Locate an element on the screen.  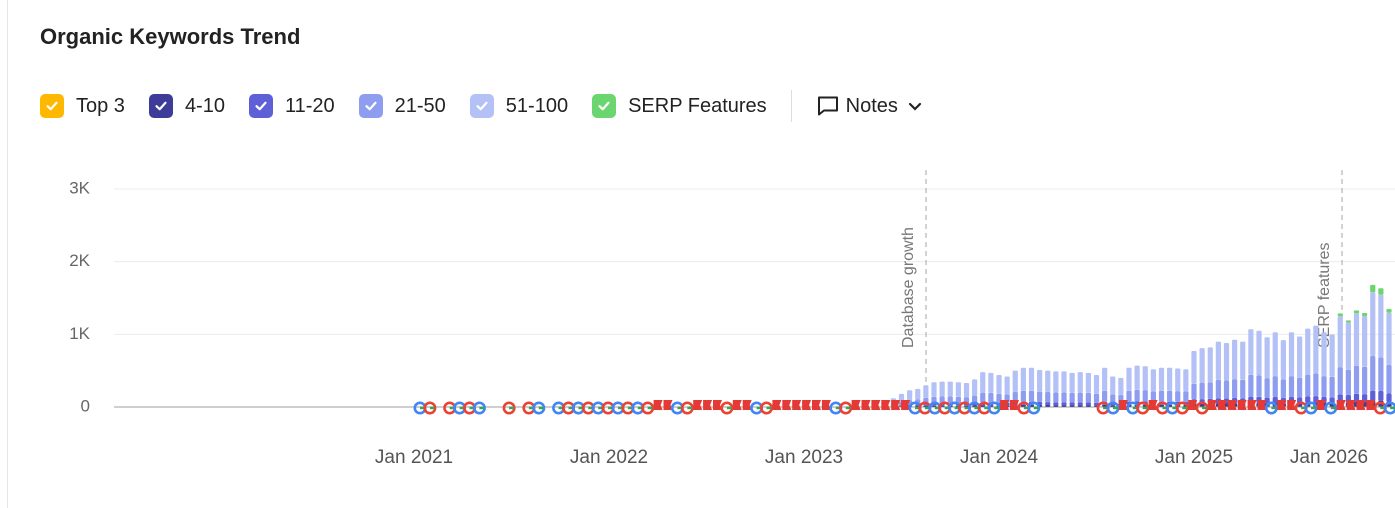
legend-item: SERP Features is located at coordinates (679, 106).